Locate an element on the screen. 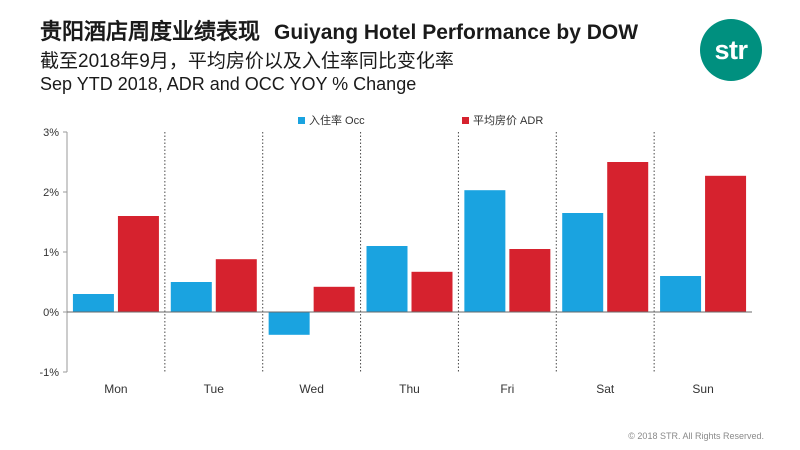 Image resolution: width=800 pixels, height=450 pixels. x-category-label: Sat is located at coordinates (605, 389).